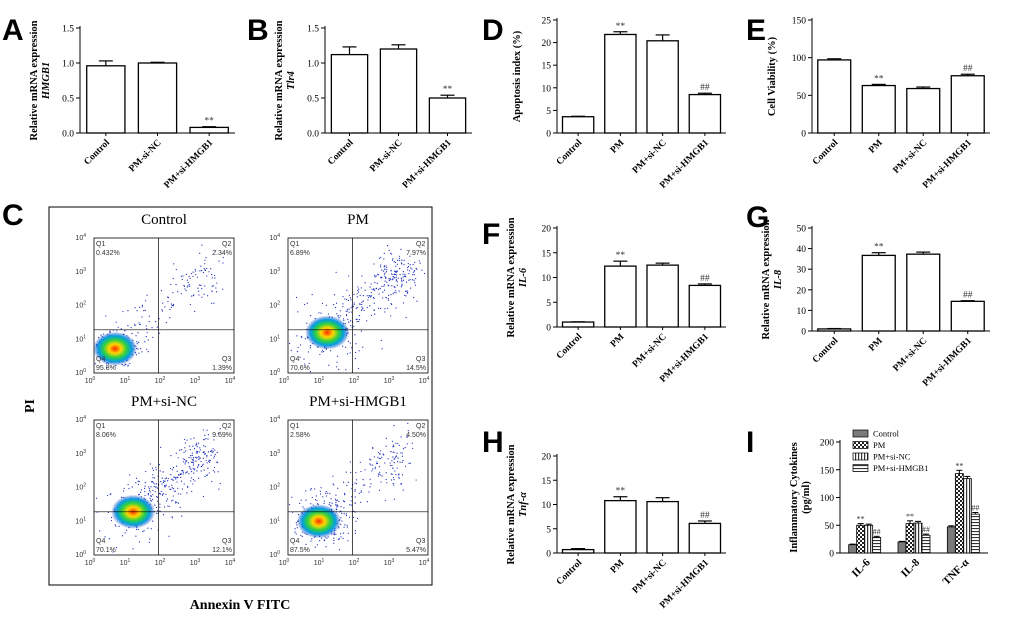  Describe the element at coordinates (106, 368) in the screenshot. I see `quadrant-q4-value: 95.8%` at that location.